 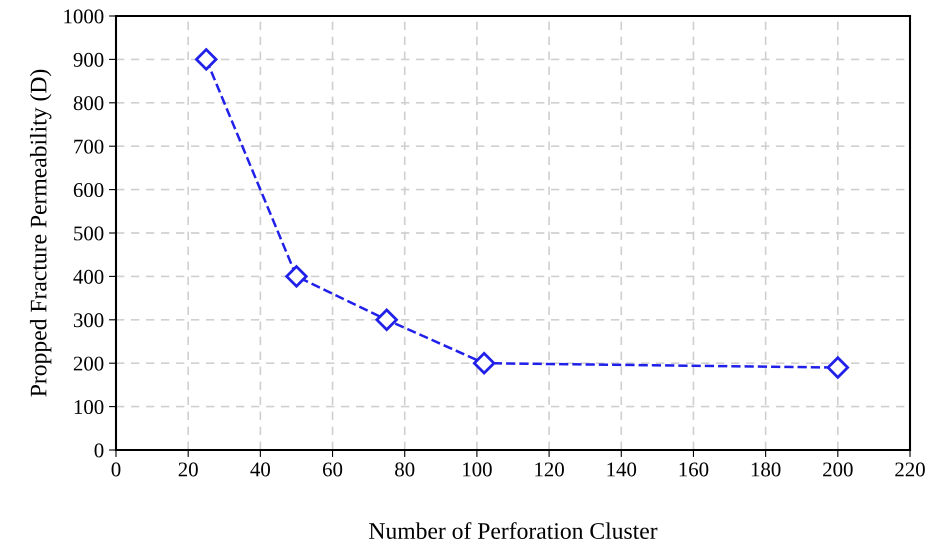 I want to click on x-tick-label: 60, so click(x=332, y=469).